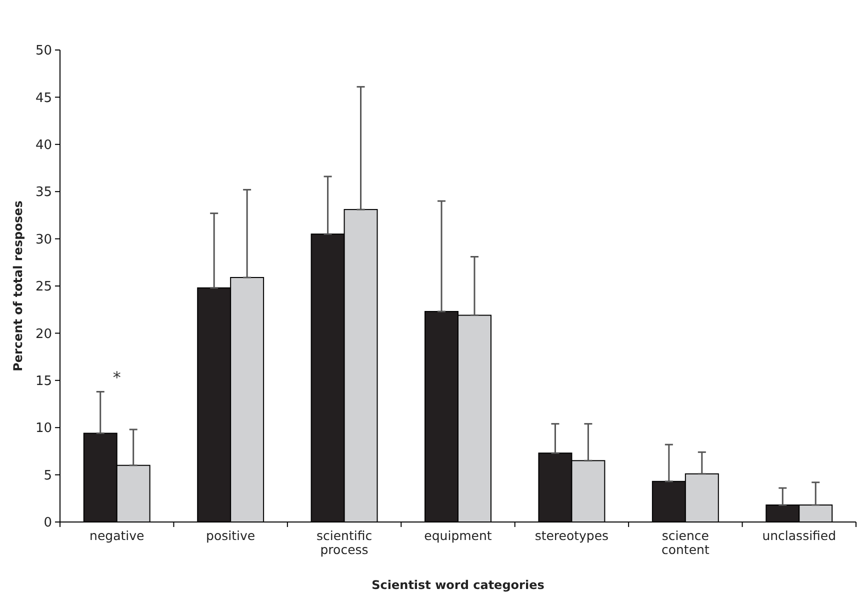 The image size is (864, 595). What do you see at coordinates (799, 535) in the screenshot?
I see `x-tick-label: unclassified` at bounding box center [799, 535].